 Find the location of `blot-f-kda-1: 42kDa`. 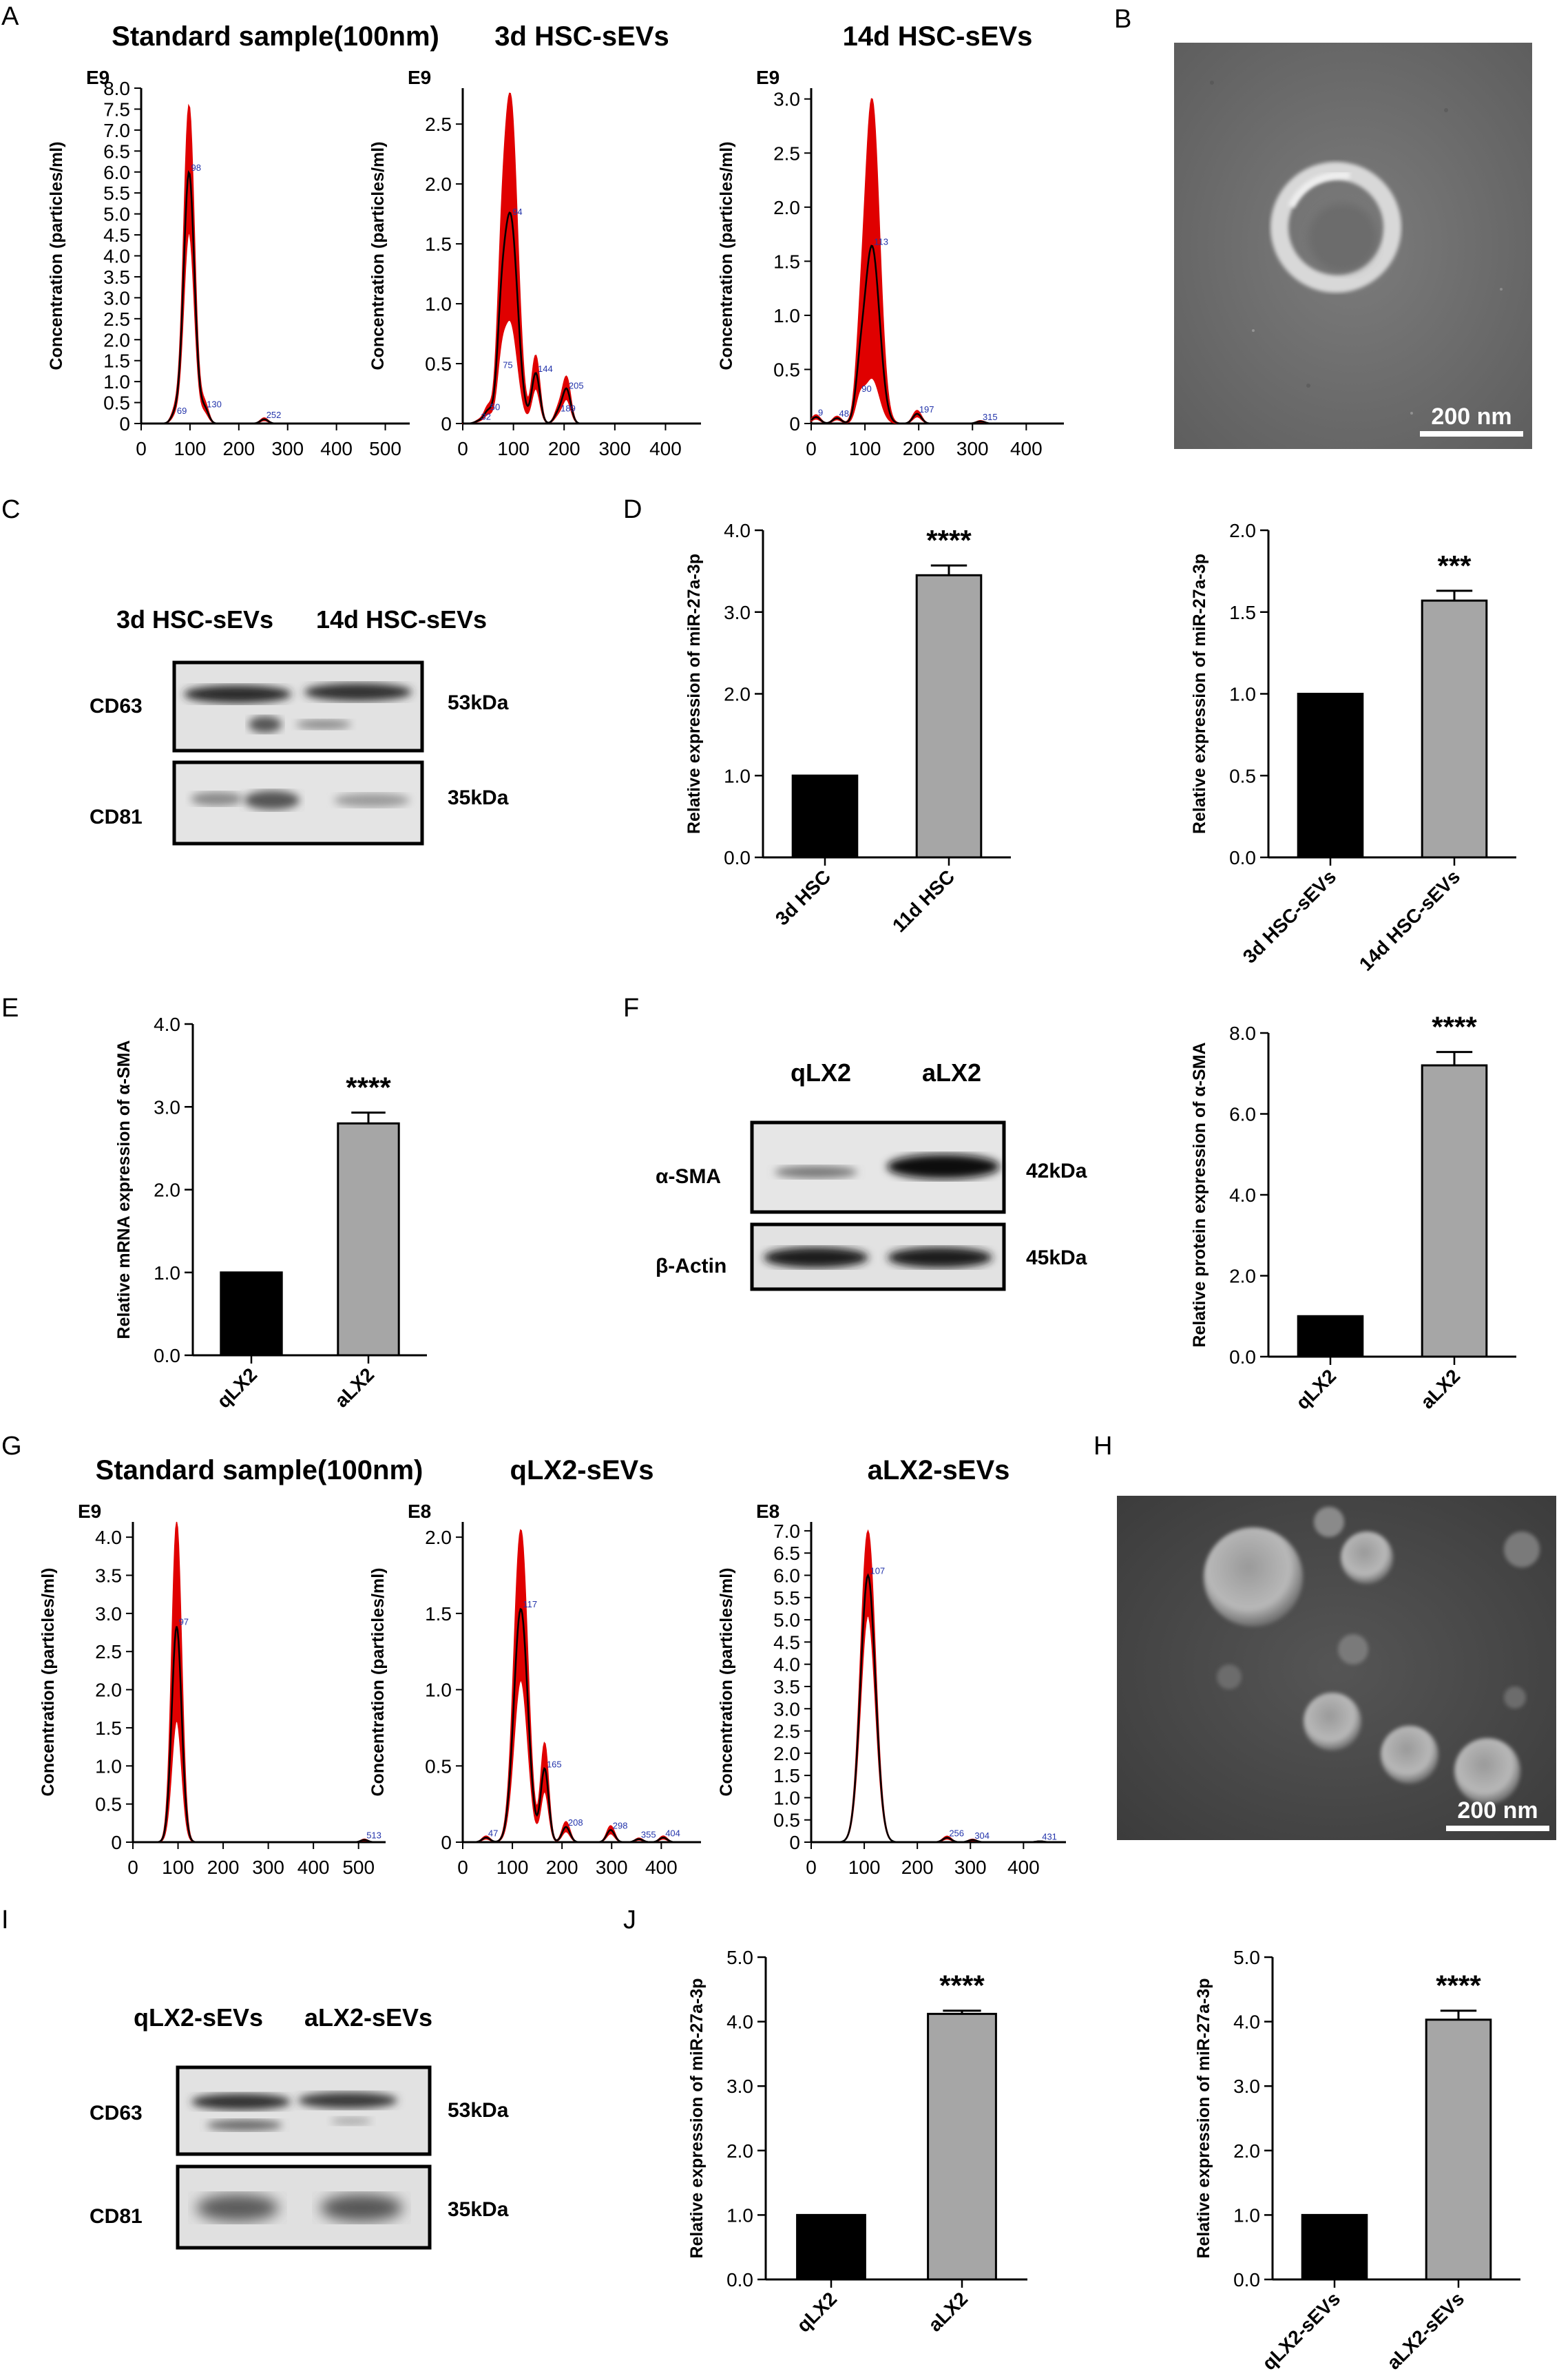

blot-f-kda-1: 42kDa is located at coordinates (1056, 1171).